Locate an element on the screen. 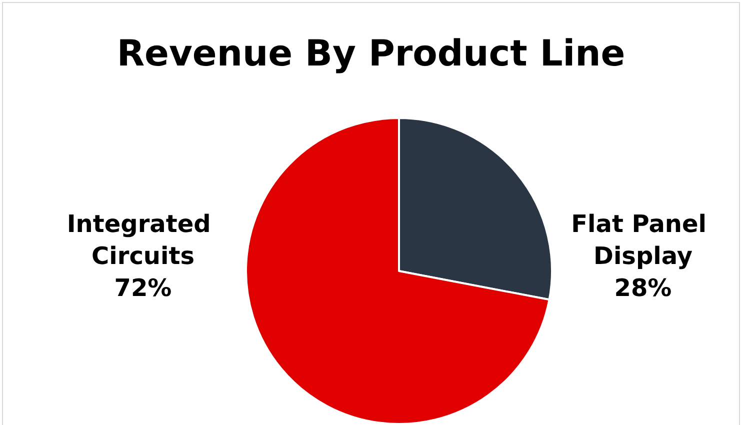 This screenshot has height=425, width=744. chart-title: Revenue By Product Line is located at coordinates (371, 54).